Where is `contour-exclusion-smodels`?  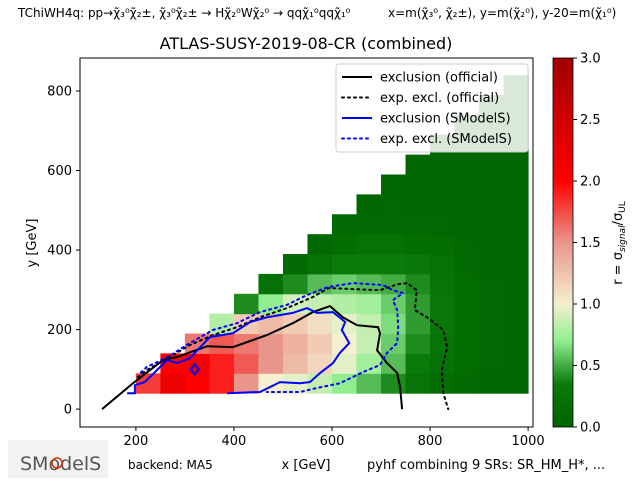 contour-exclusion-smodels is located at coordinates (239, 351).